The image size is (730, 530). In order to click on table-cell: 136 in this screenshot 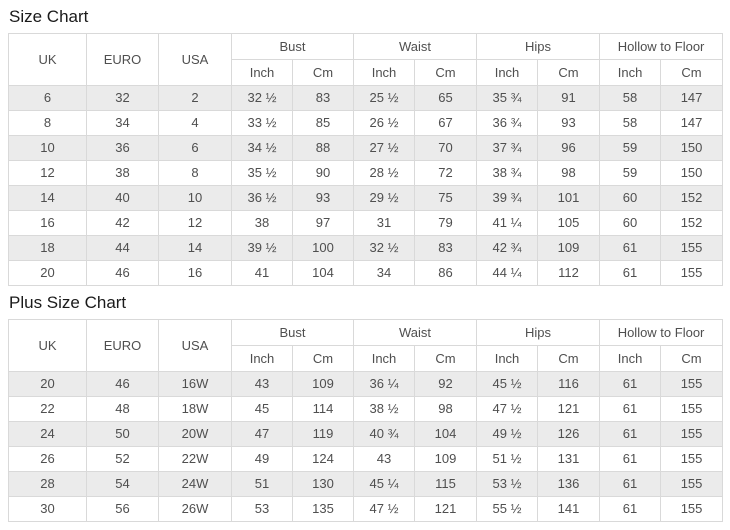, I will do `click(569, 484)`.